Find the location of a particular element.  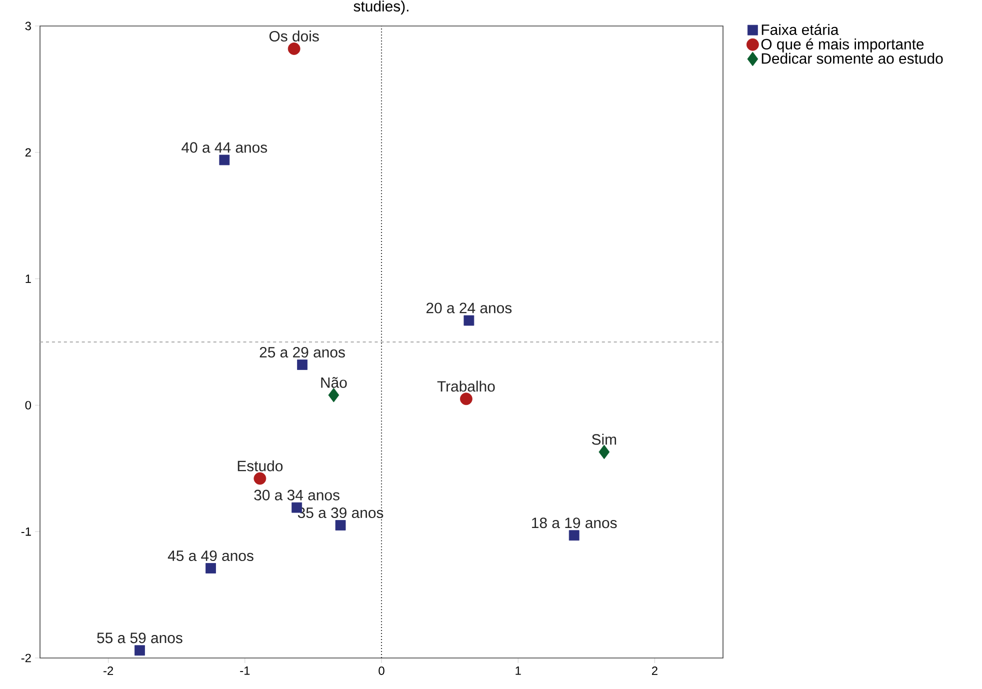

y-tick-label: 3 is located at coordinates (28, 26).